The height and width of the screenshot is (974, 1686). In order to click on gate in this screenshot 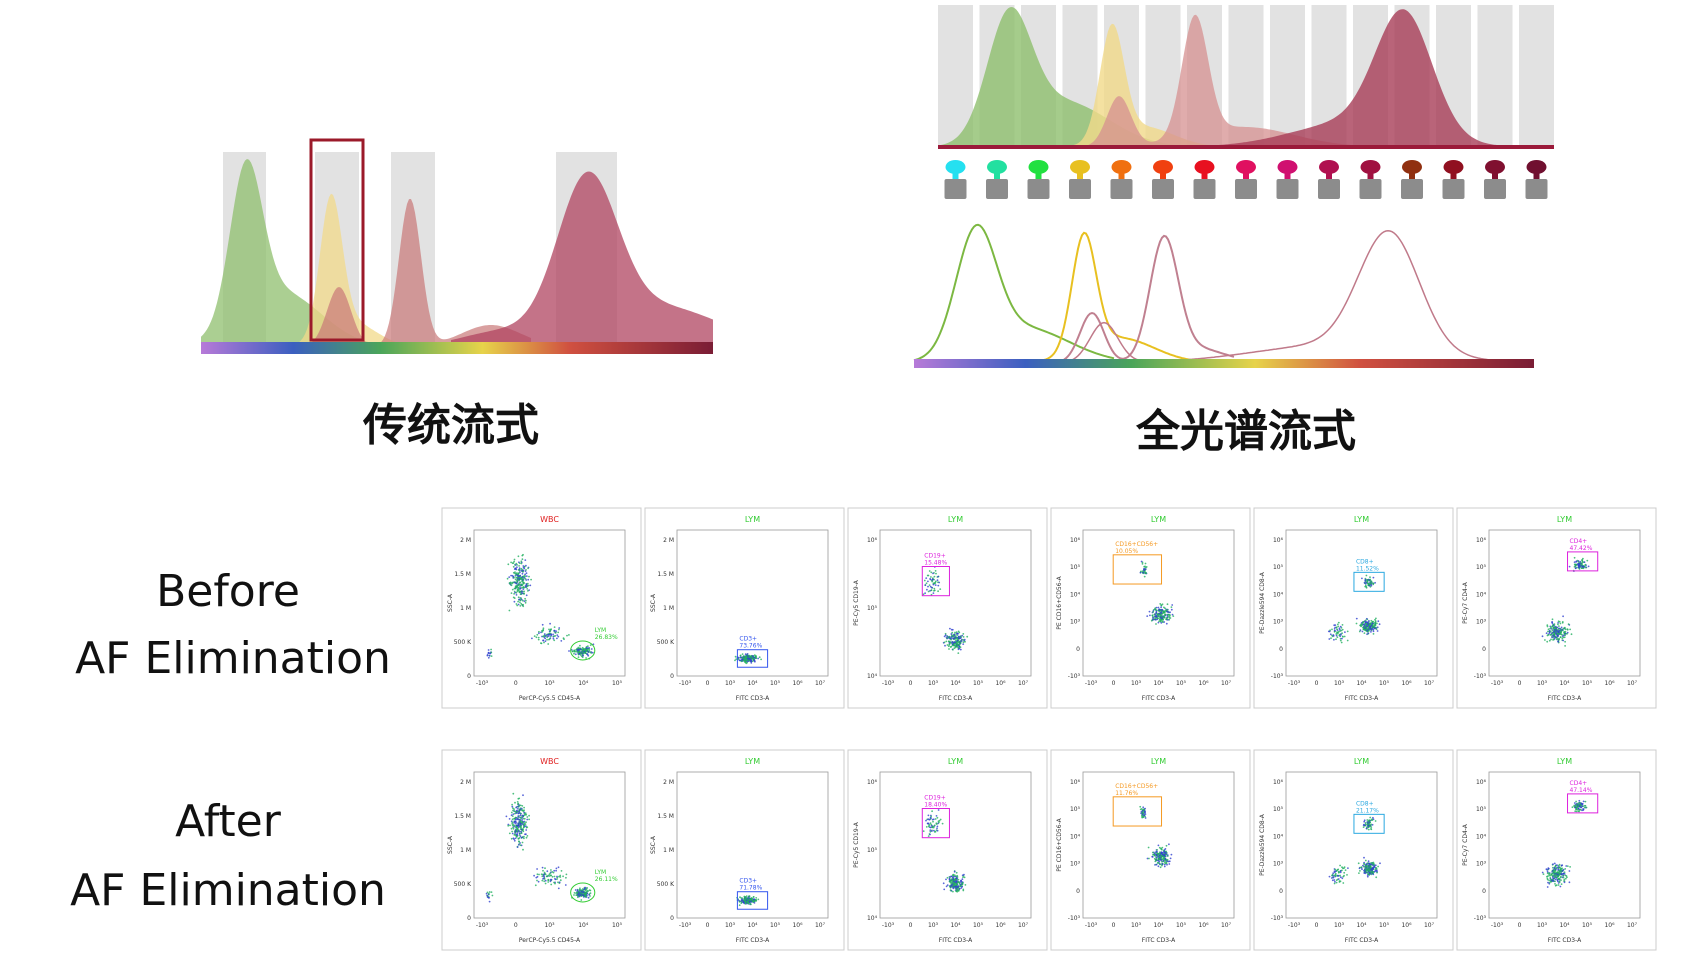, I will do `click(935, 581)`.